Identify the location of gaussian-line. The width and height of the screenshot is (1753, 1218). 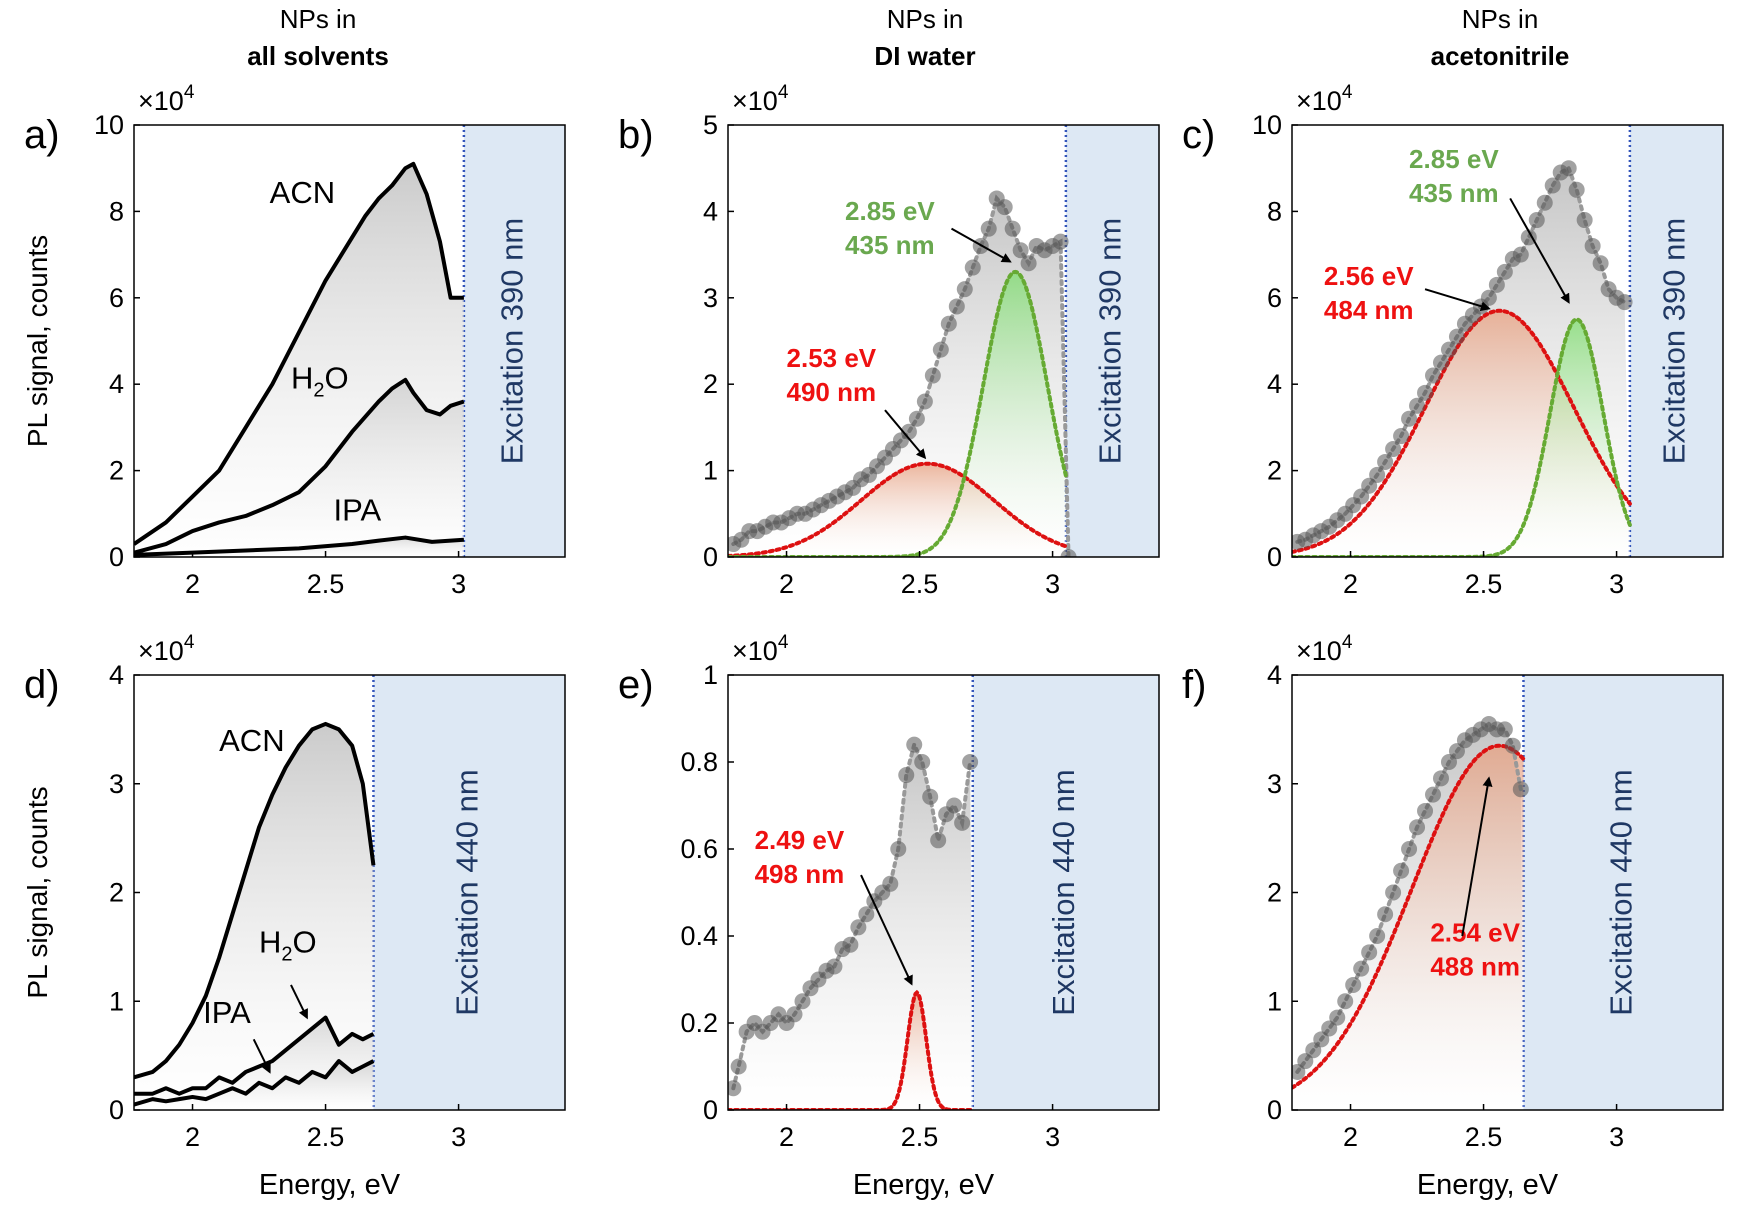
(1409, 916).